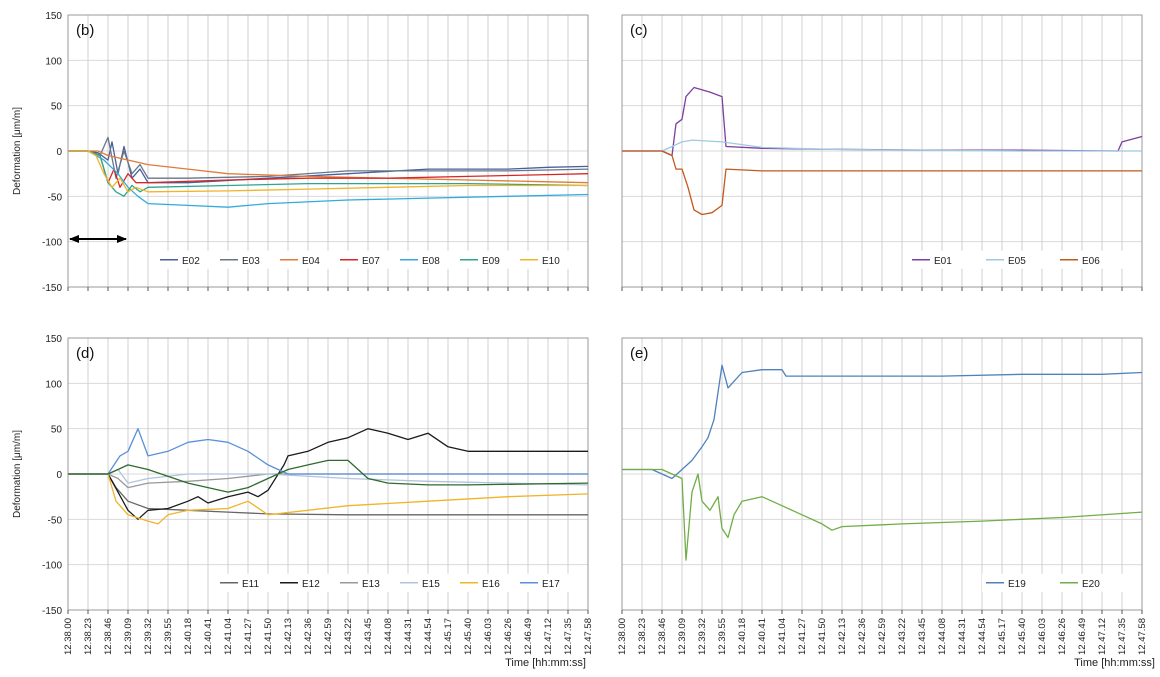 Image resolution: width=1160 pixels, height=677 pixels. What do you see at coordinates (168, 636) in the screenshot?
I see `x-tick-label: 12.39.55` at bounding box center [168, 636].